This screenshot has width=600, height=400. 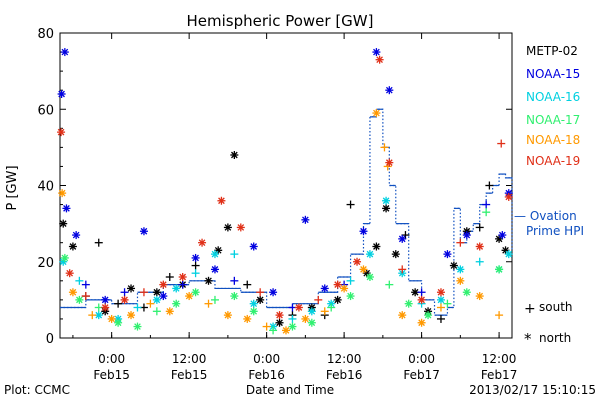 What do you see at coordinates (553, 120) in the screenshot?
I see `legend-item-noaa-17: NOAA-17` at bounding box center [553, 120].